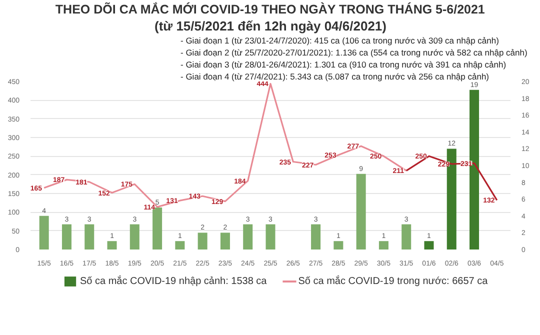 This screenshot has width=540, height=335. Describe the element at coordinates (340, 41) in the screenshot. I see `text: - Giai đoạn 1 (từ 23/01-24/7/2020): 415 ca (106 ca trong nước và 309 ca nhập cảnh)` at that location.